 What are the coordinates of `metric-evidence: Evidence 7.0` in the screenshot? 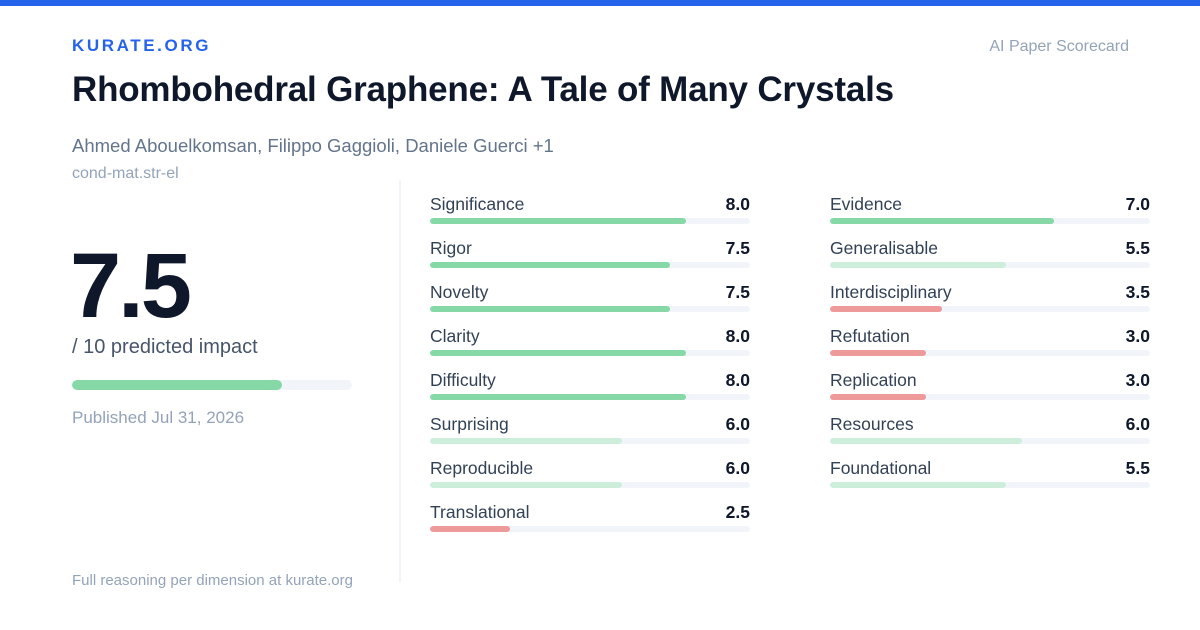 It's located at (990, 214).